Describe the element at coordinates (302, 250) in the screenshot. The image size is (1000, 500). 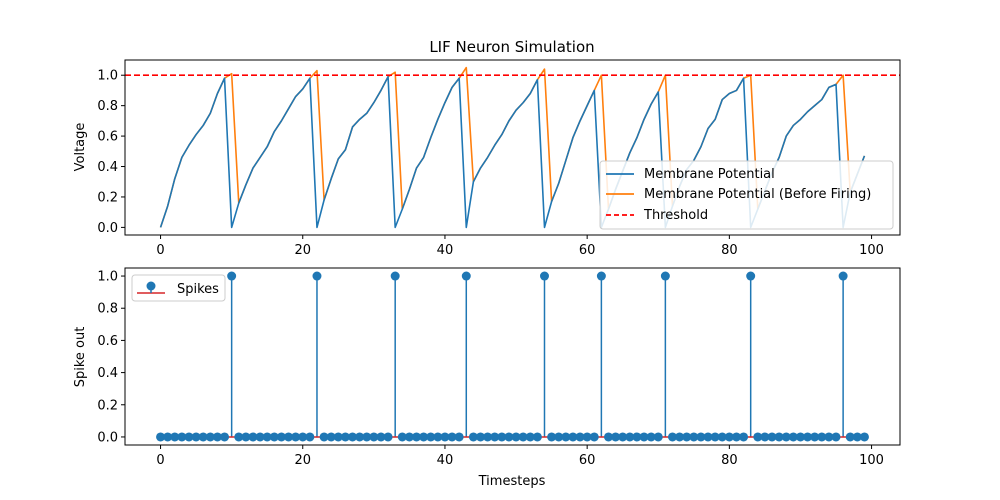
I see `voltage-x-tick-label: 20` at that location.